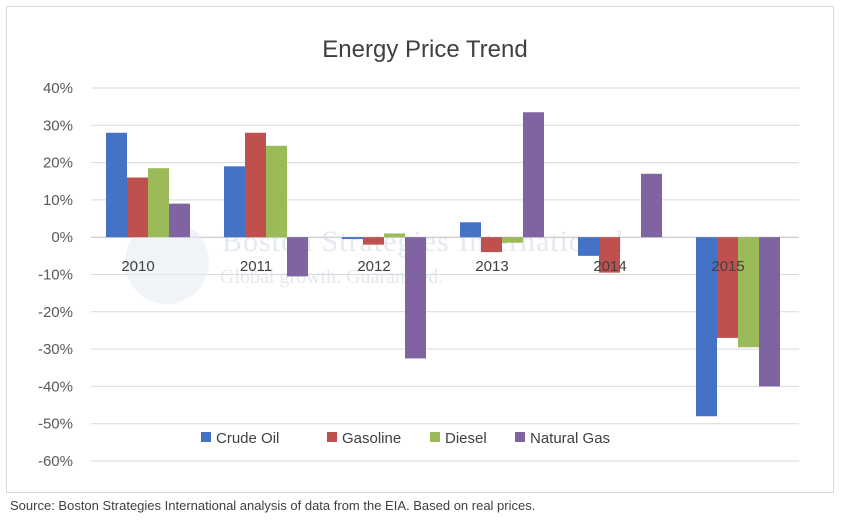 The height and width of the screenshot is (523, 863). Describe the element at coordinates (234, 202) in the screenshot. I see `bar-crude-oil-2011` at that location.